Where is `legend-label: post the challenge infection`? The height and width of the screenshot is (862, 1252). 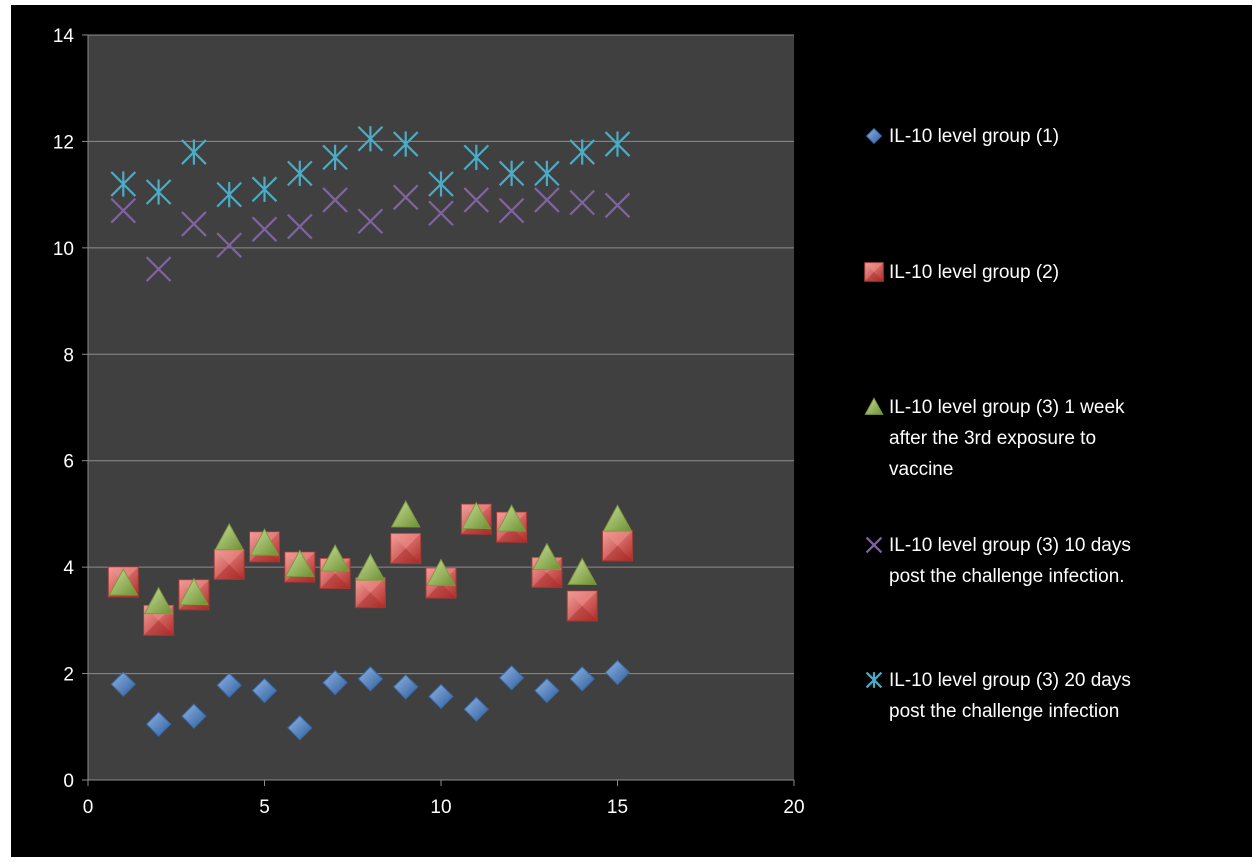
legend-label: post the challenge infection is located at coordinates (1004, 711).